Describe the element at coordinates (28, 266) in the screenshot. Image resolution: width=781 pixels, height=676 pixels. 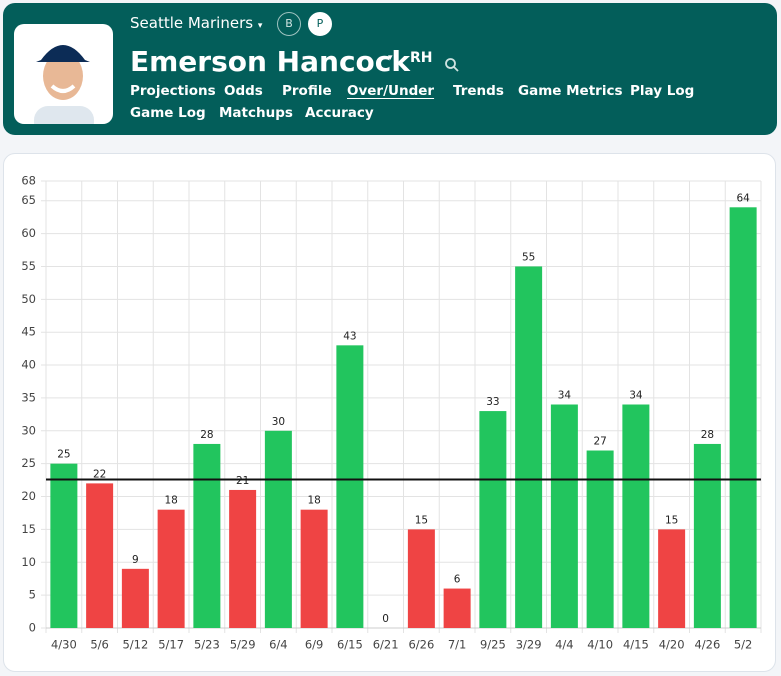
I see `y-tick-label: 55` at that location.